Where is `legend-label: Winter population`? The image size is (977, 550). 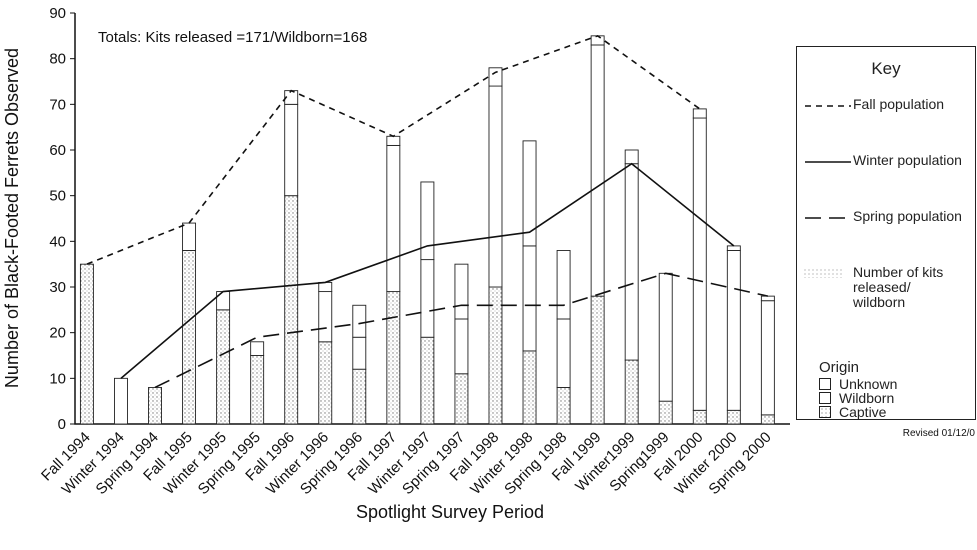
legend-label: Winter population is located at coordinates (907, 160).